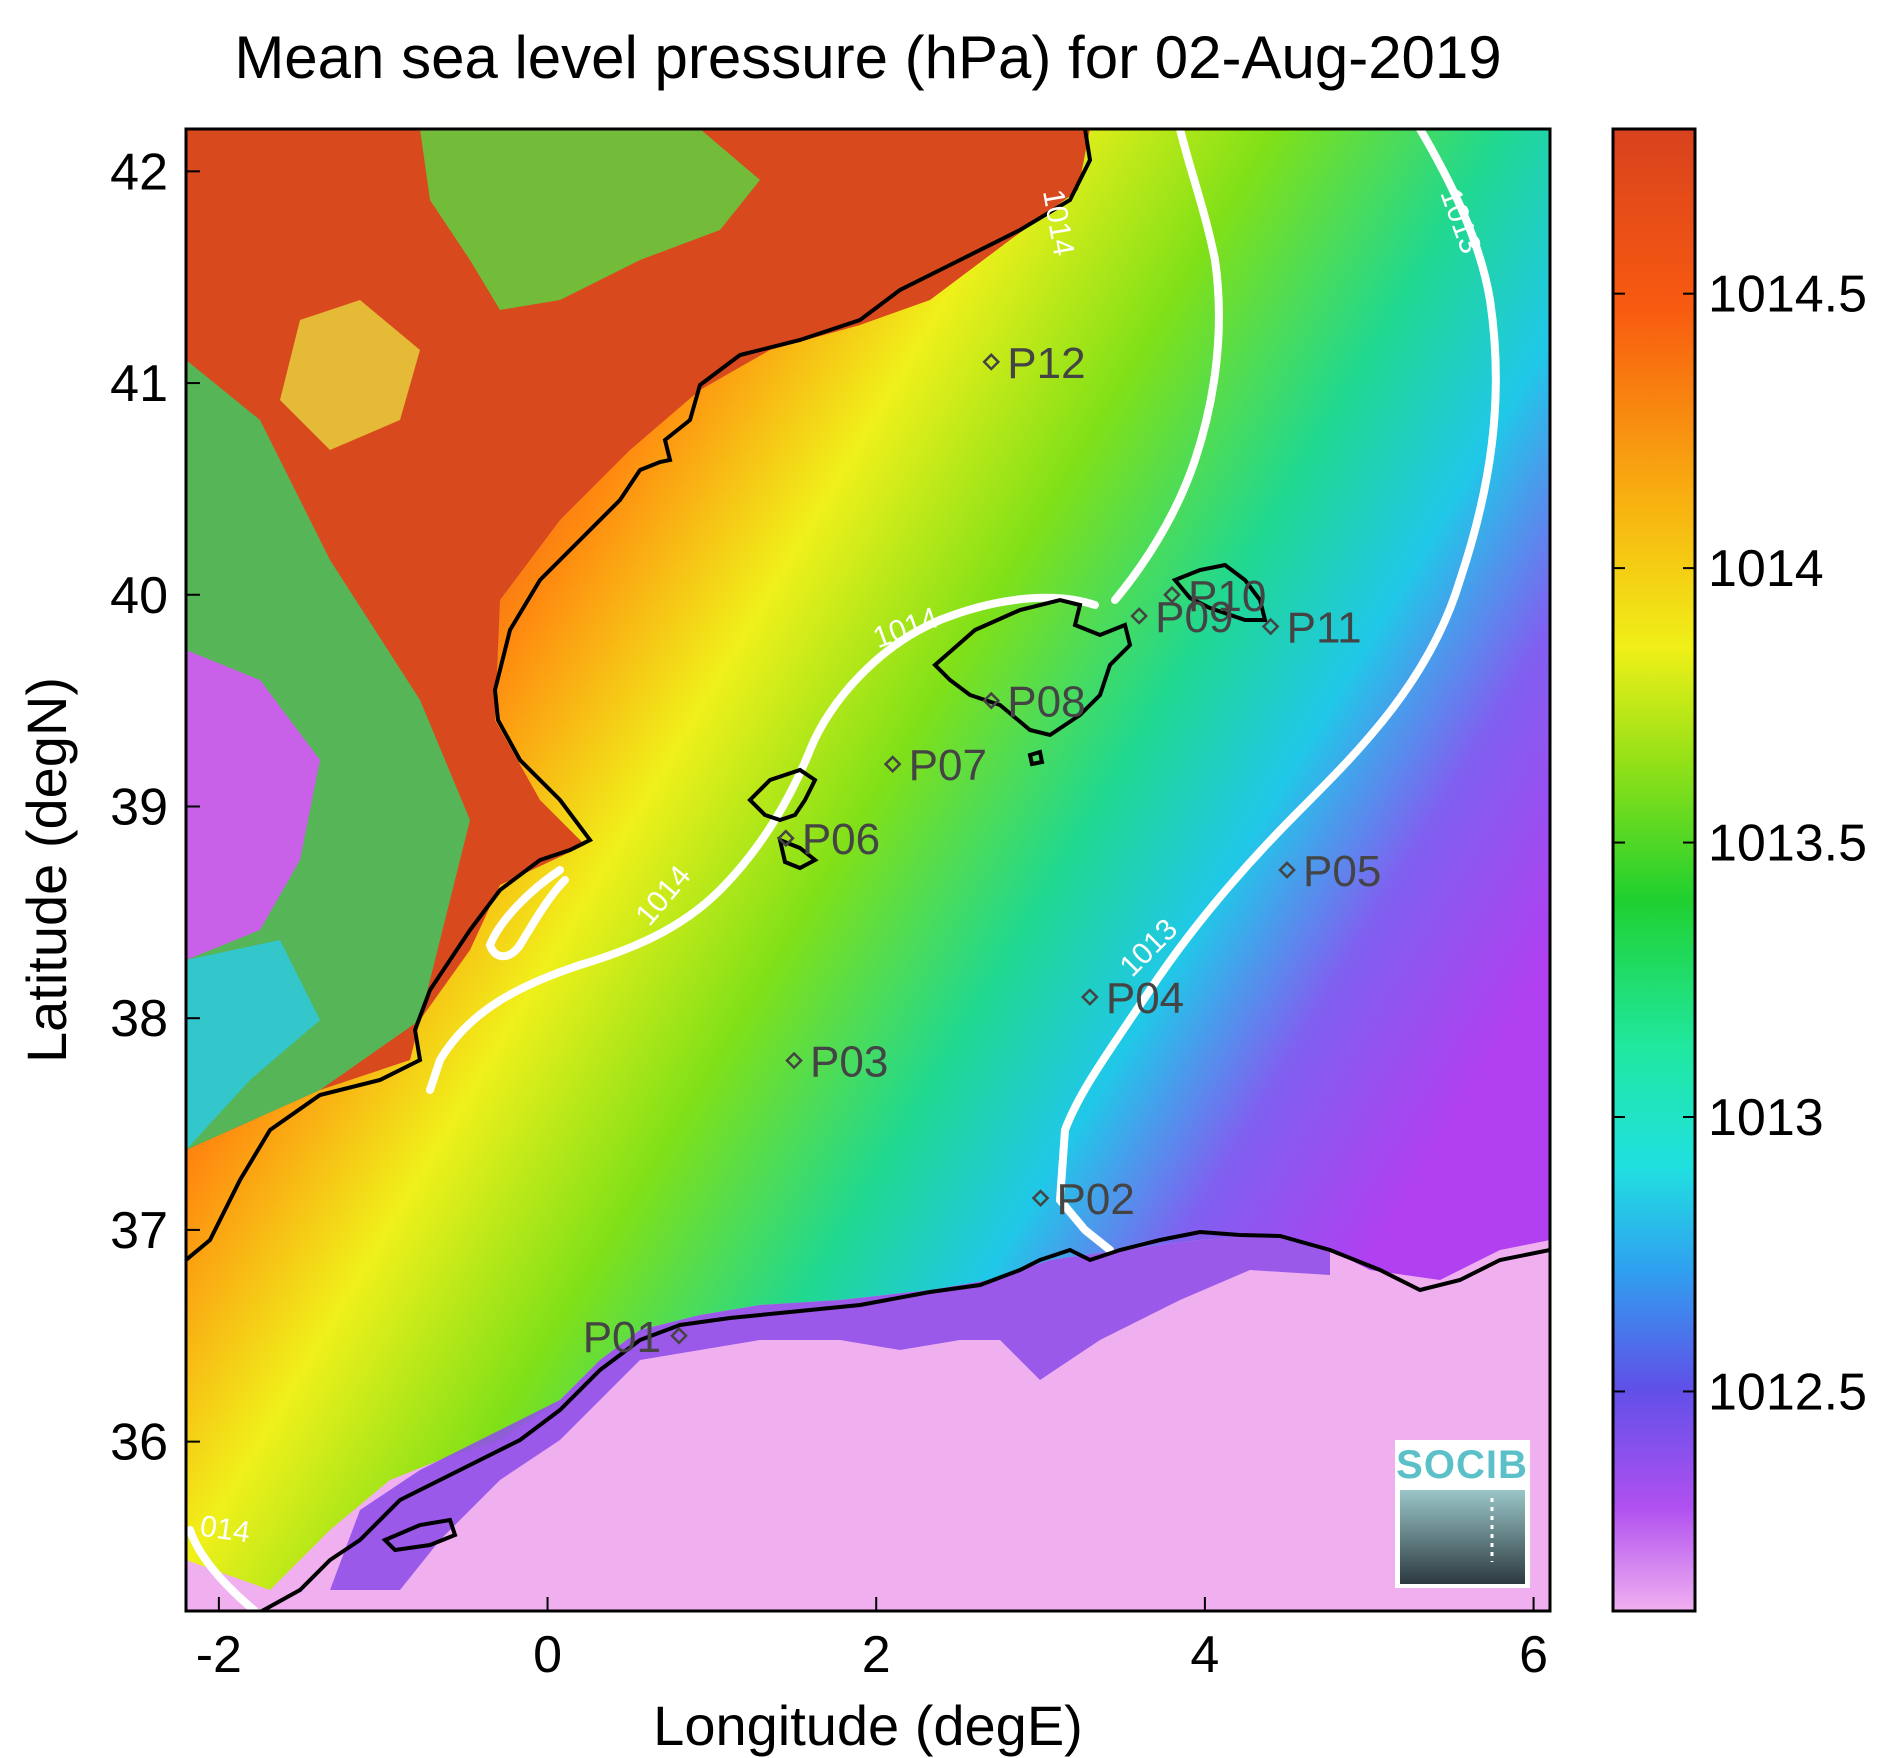 The image size is (1904, 1758). I want to click on contour-1014-north, so click(1167, 366).